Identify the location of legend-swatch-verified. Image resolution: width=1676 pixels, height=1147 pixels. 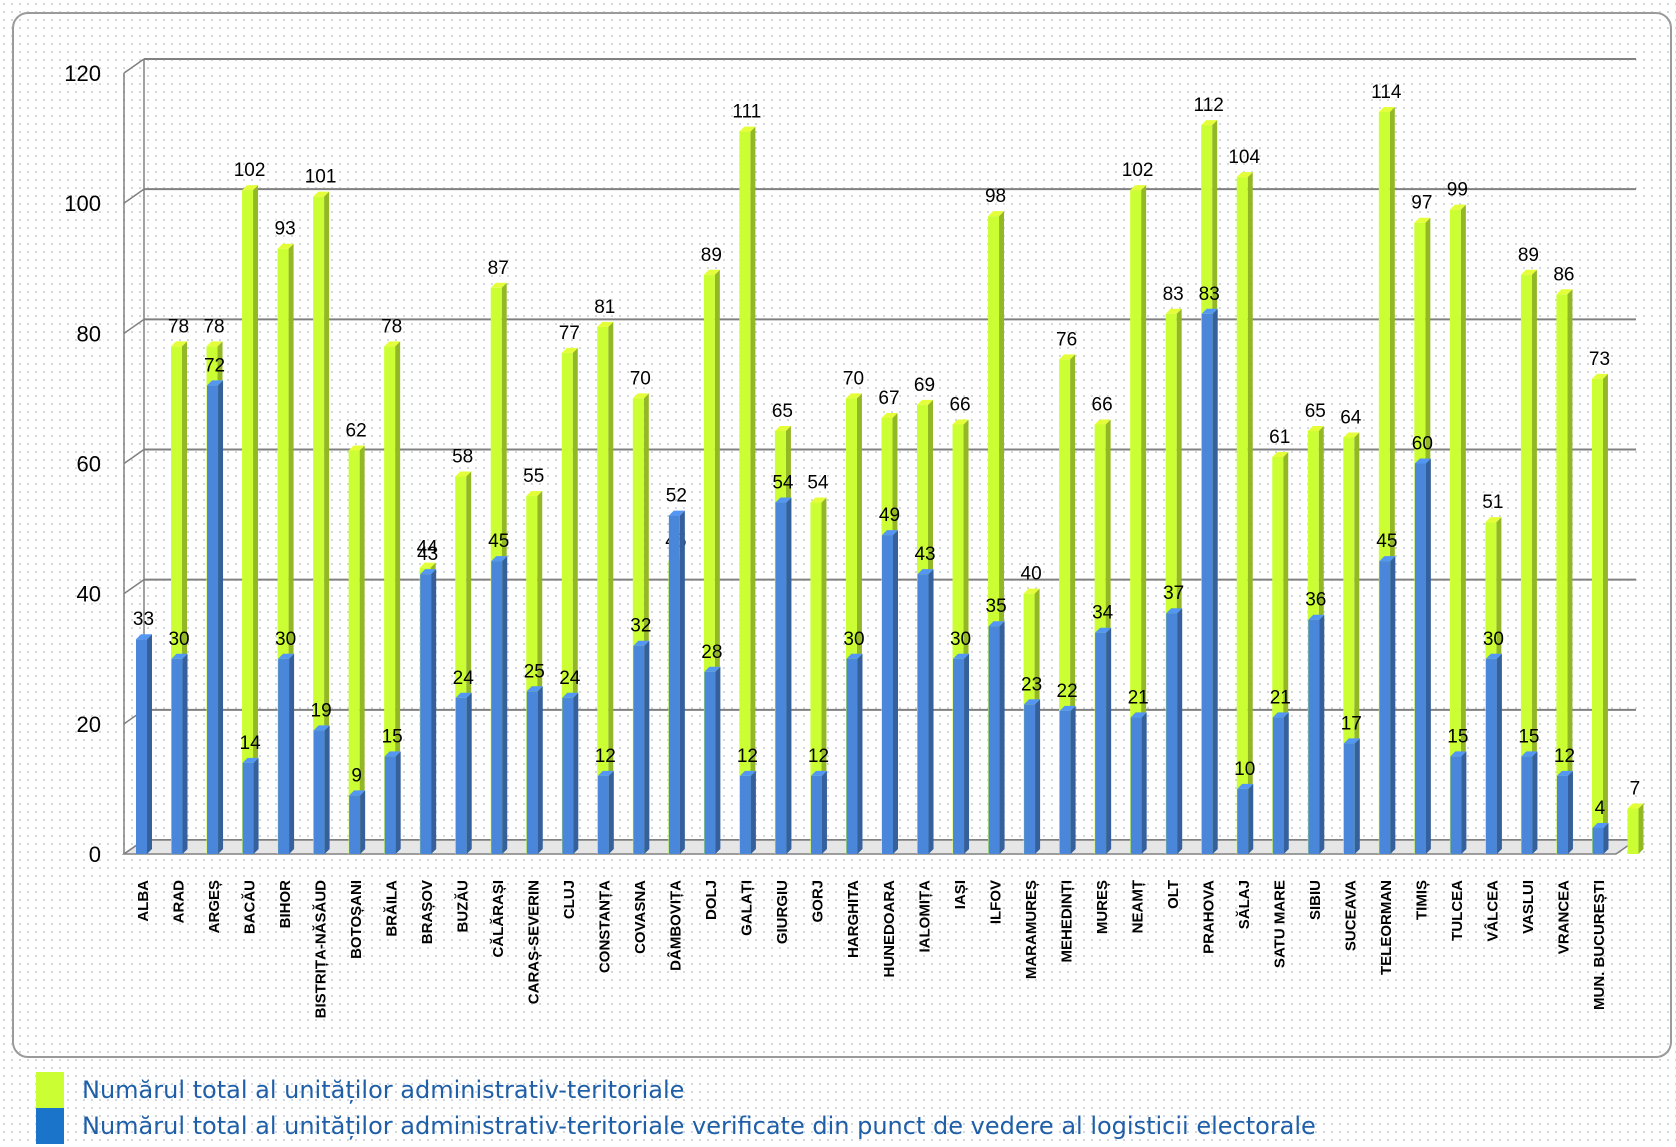
(50, 1126).